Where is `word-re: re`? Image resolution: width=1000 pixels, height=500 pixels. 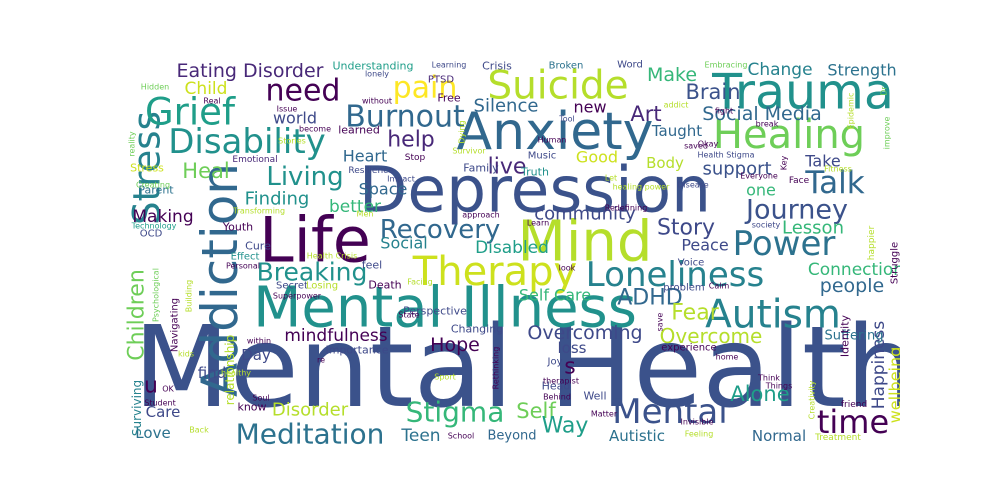 word-re: re is located at coordinates (321, 360).